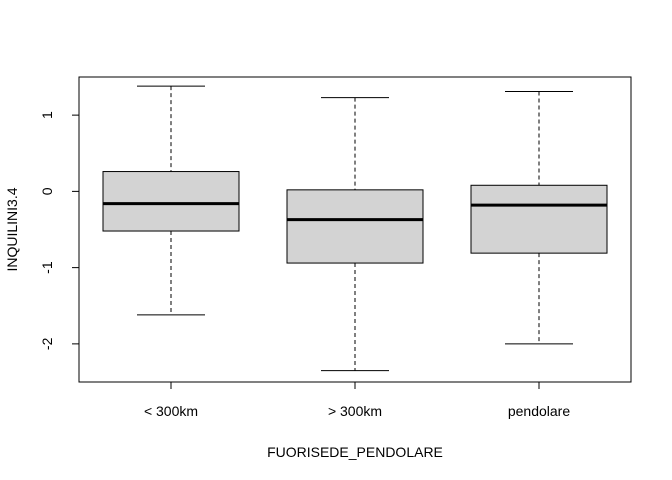  Describe the element at coordinates (47, 115) in the screenshot. I see `y-tick-label: 1` at that location.